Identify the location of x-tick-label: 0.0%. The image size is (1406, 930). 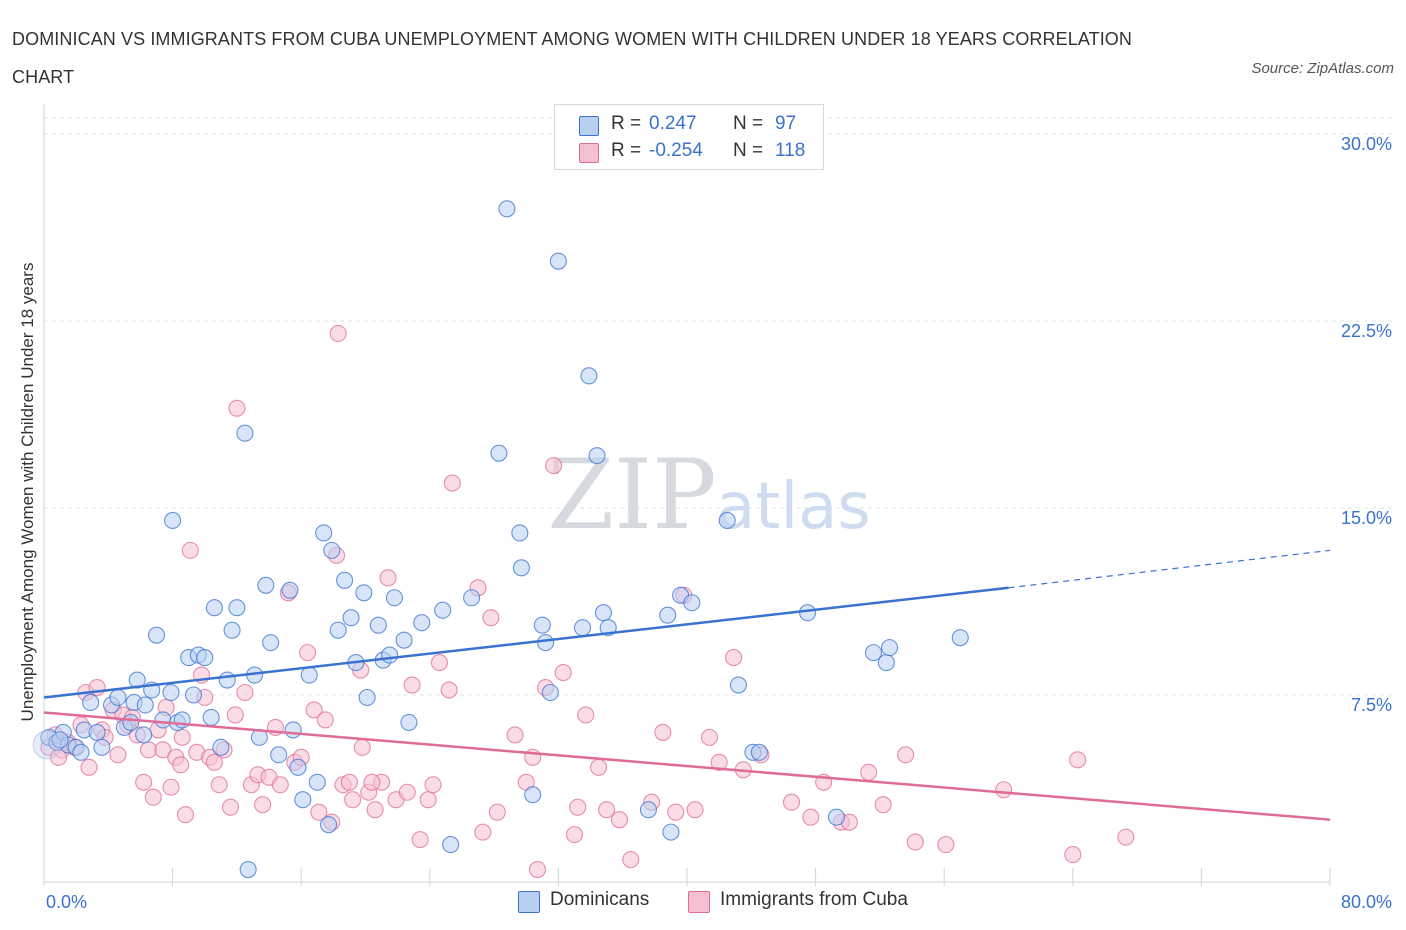
(66, 902).